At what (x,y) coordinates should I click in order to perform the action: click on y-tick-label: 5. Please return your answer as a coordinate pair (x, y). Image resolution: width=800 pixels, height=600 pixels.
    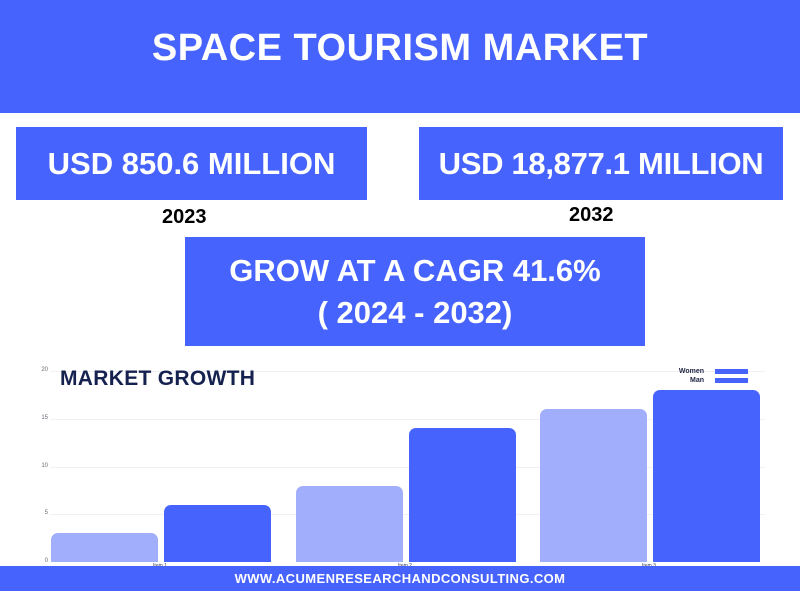
    Looking at the image, I should click on (46, 513).